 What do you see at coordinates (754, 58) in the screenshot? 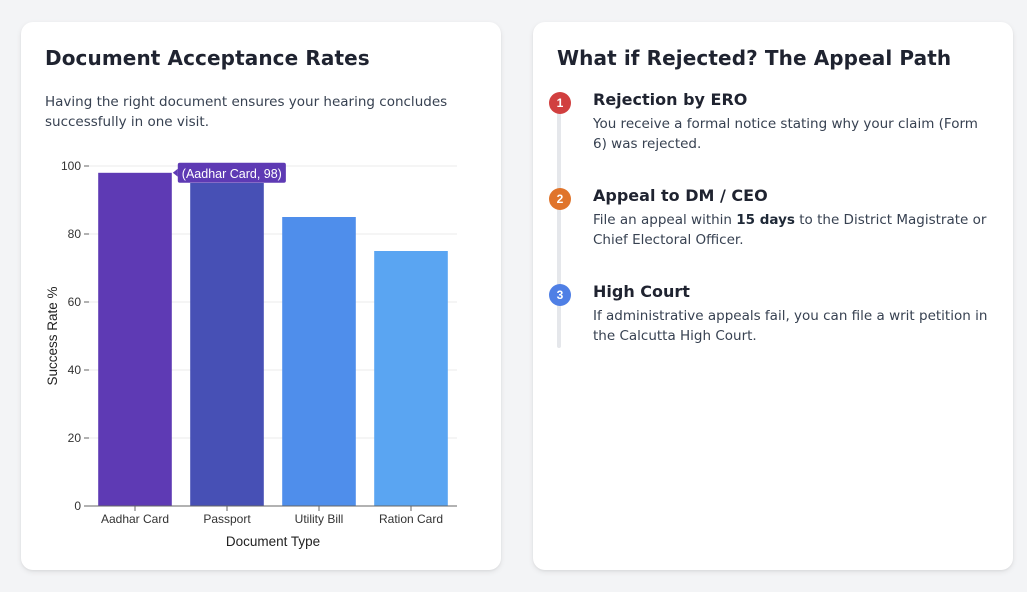
I see `card-title: What if Rejected? The Appeal Path` at bounding box center [754, 58].